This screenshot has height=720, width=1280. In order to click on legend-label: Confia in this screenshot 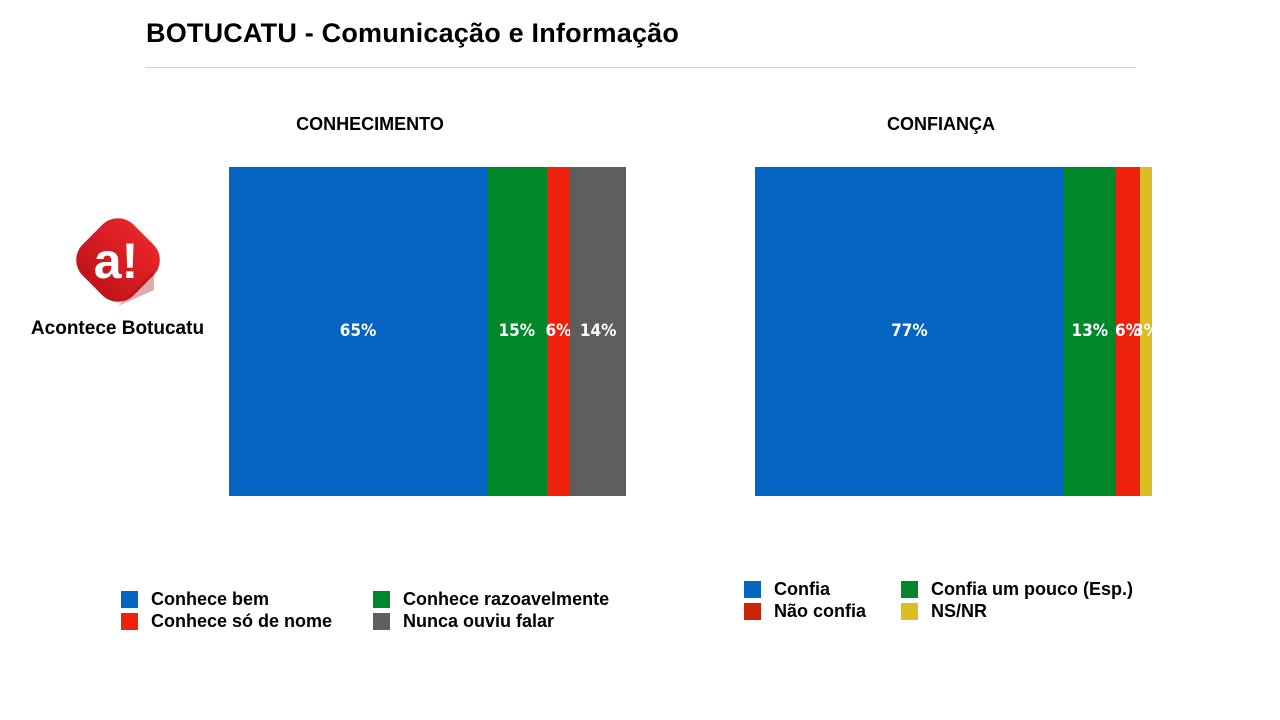, I will do `click(802, 589)`.